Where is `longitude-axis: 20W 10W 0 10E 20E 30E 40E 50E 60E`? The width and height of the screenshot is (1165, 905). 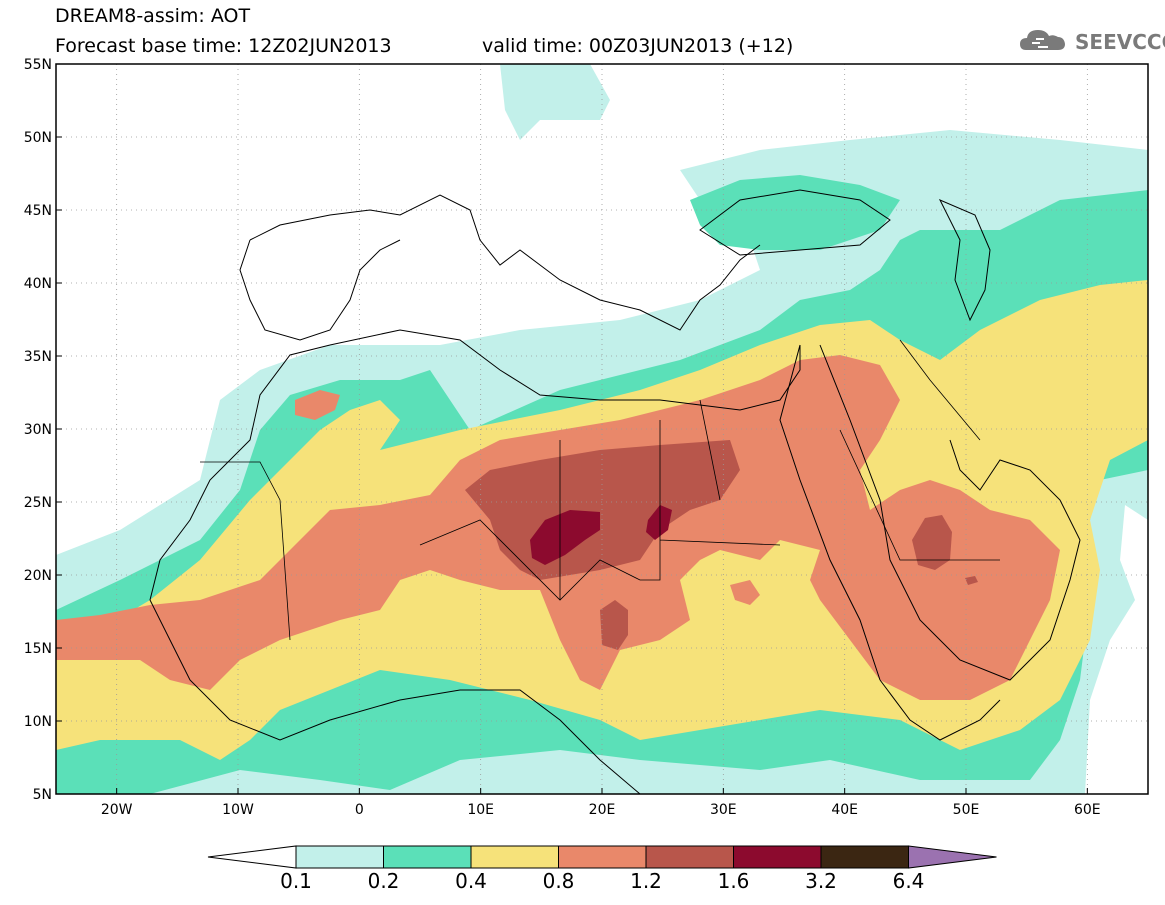 longitude-axis: 20W 10W 0 10E 20E 30E 40E 50E 60E is located at coordinates (601, 803).